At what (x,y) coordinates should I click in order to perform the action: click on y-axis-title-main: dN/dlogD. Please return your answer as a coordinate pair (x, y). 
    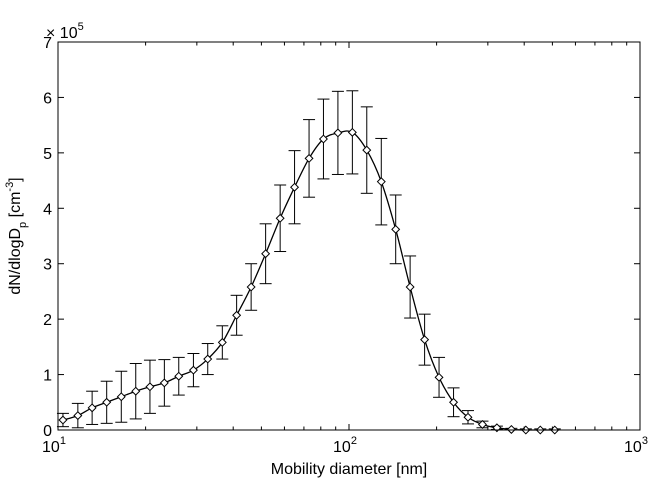
    Looking at the image, I should click on (15, 261).